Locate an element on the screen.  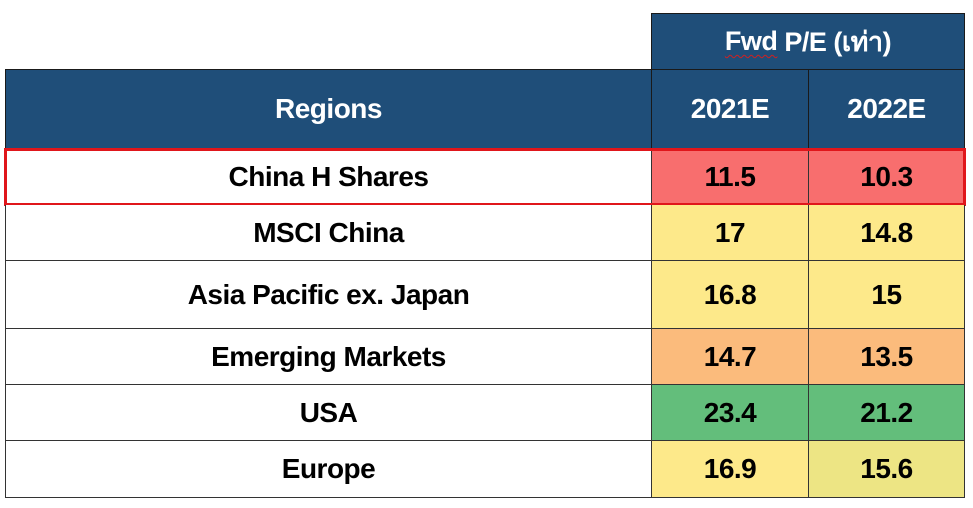
value-2022-cell-text: 10.3 is located at coordinates (886, 176).